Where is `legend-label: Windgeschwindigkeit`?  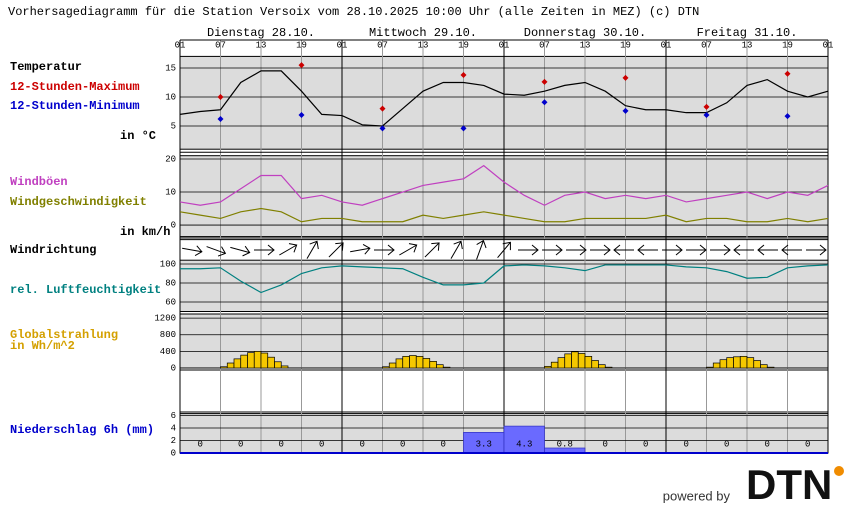 legend-label: Windgeschwindigkeit is located at coordinates (78, 202).